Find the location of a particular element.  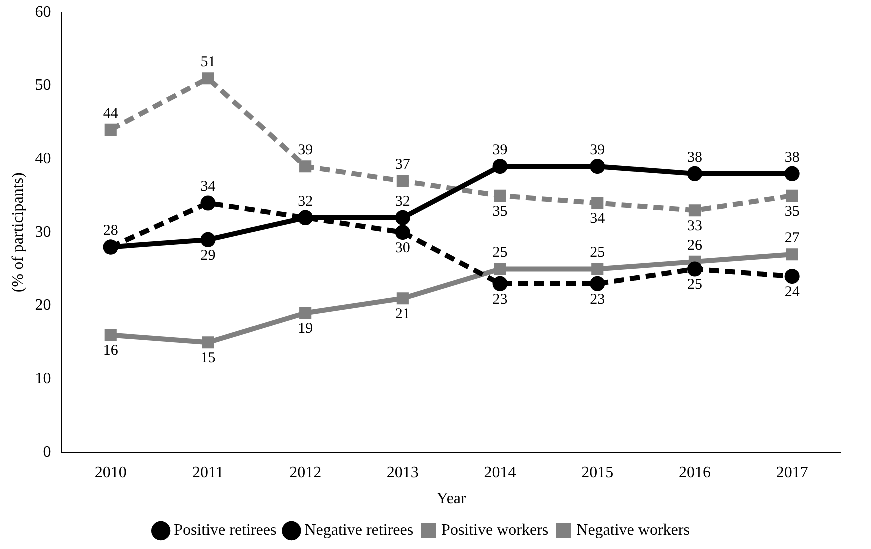

x-tick-label: 2015 is located at coordinates (598, 473).